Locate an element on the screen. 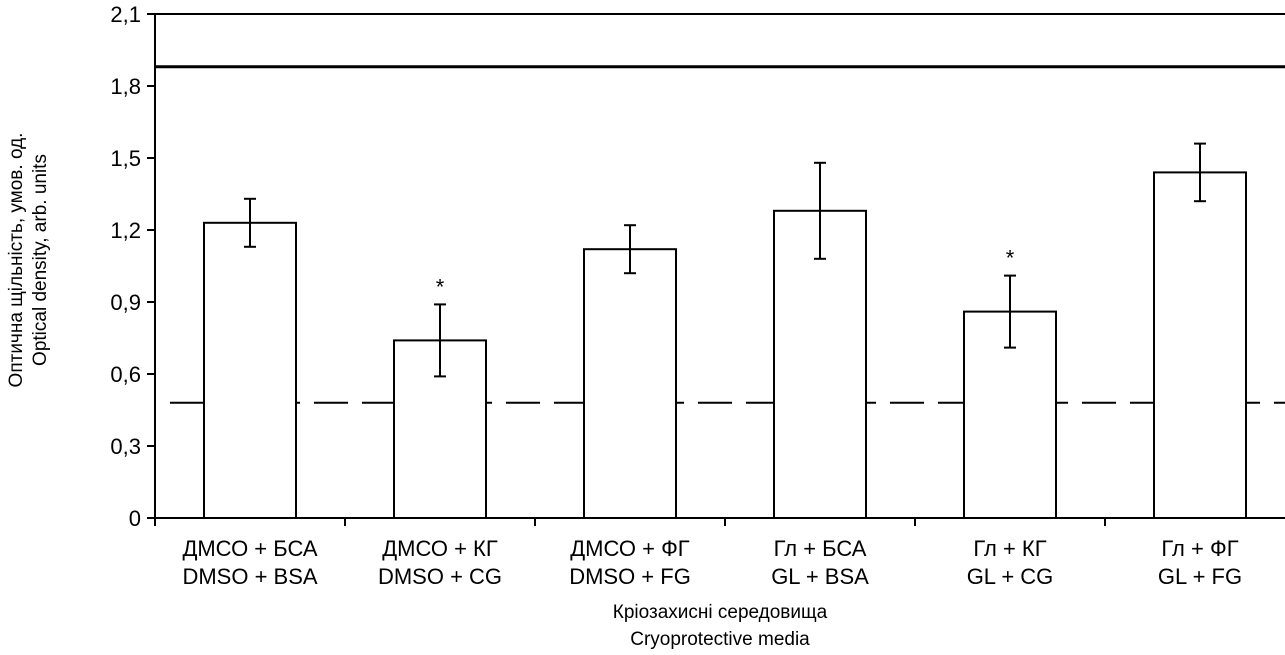 The width and height of the screenshot is (1285, 655). x-category-label-line2: GL + FG is located at coordinates (1200, 576).